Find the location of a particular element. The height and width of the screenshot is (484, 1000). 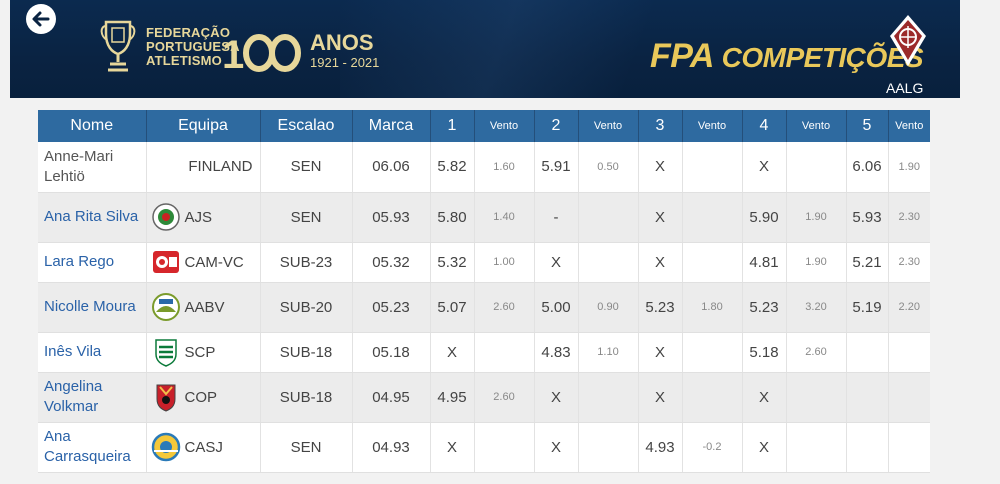

athlete-name: Ana Carrasqueira is located at coordinates (92, 447).